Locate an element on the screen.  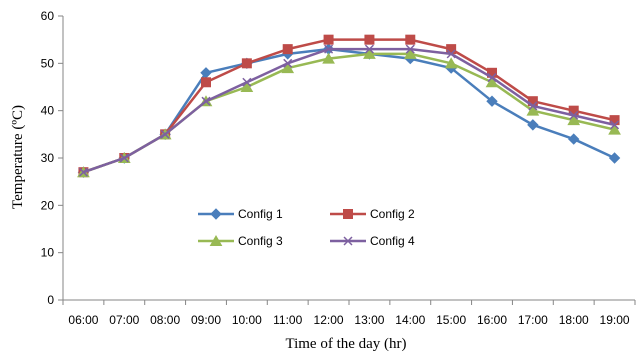
x-tick-label: 19:00 is located at coordinates (615, 320).